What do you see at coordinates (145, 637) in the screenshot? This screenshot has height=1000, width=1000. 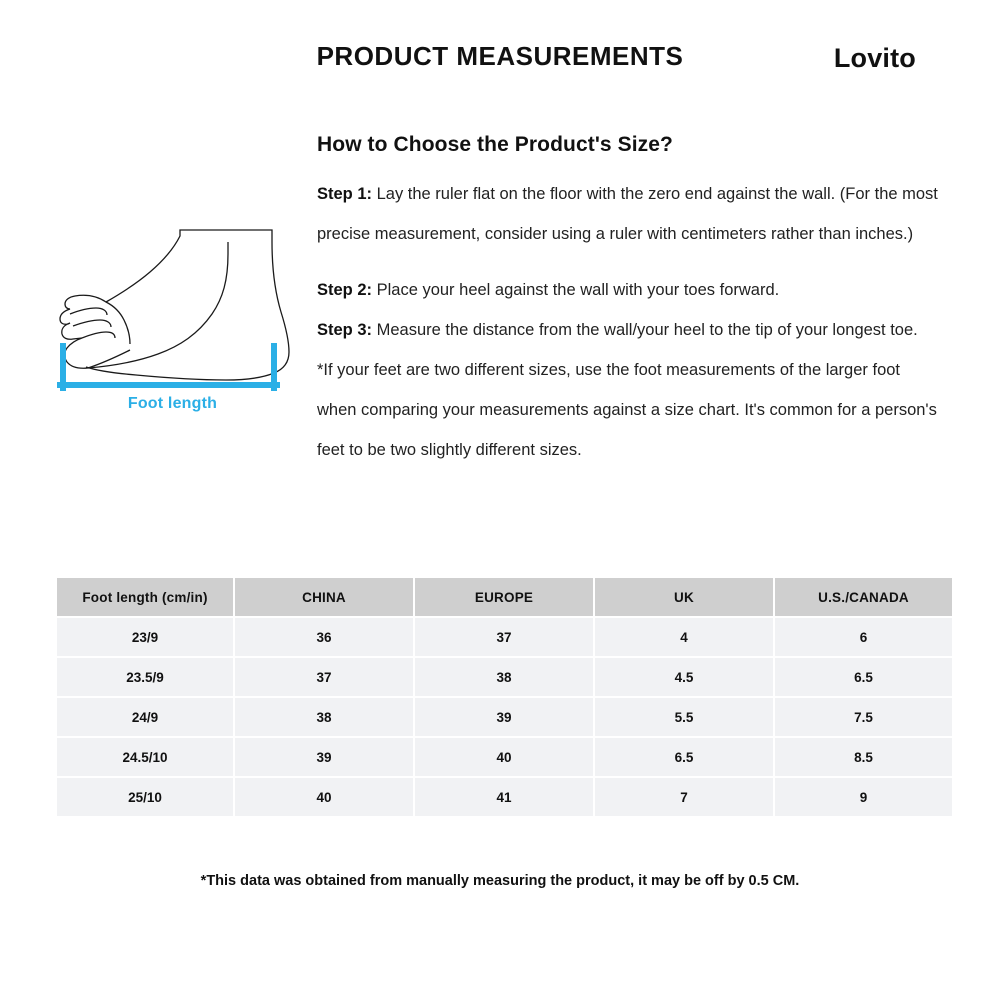 I see `cell-foot-length: 23/9` at bounding box center [145, 637].